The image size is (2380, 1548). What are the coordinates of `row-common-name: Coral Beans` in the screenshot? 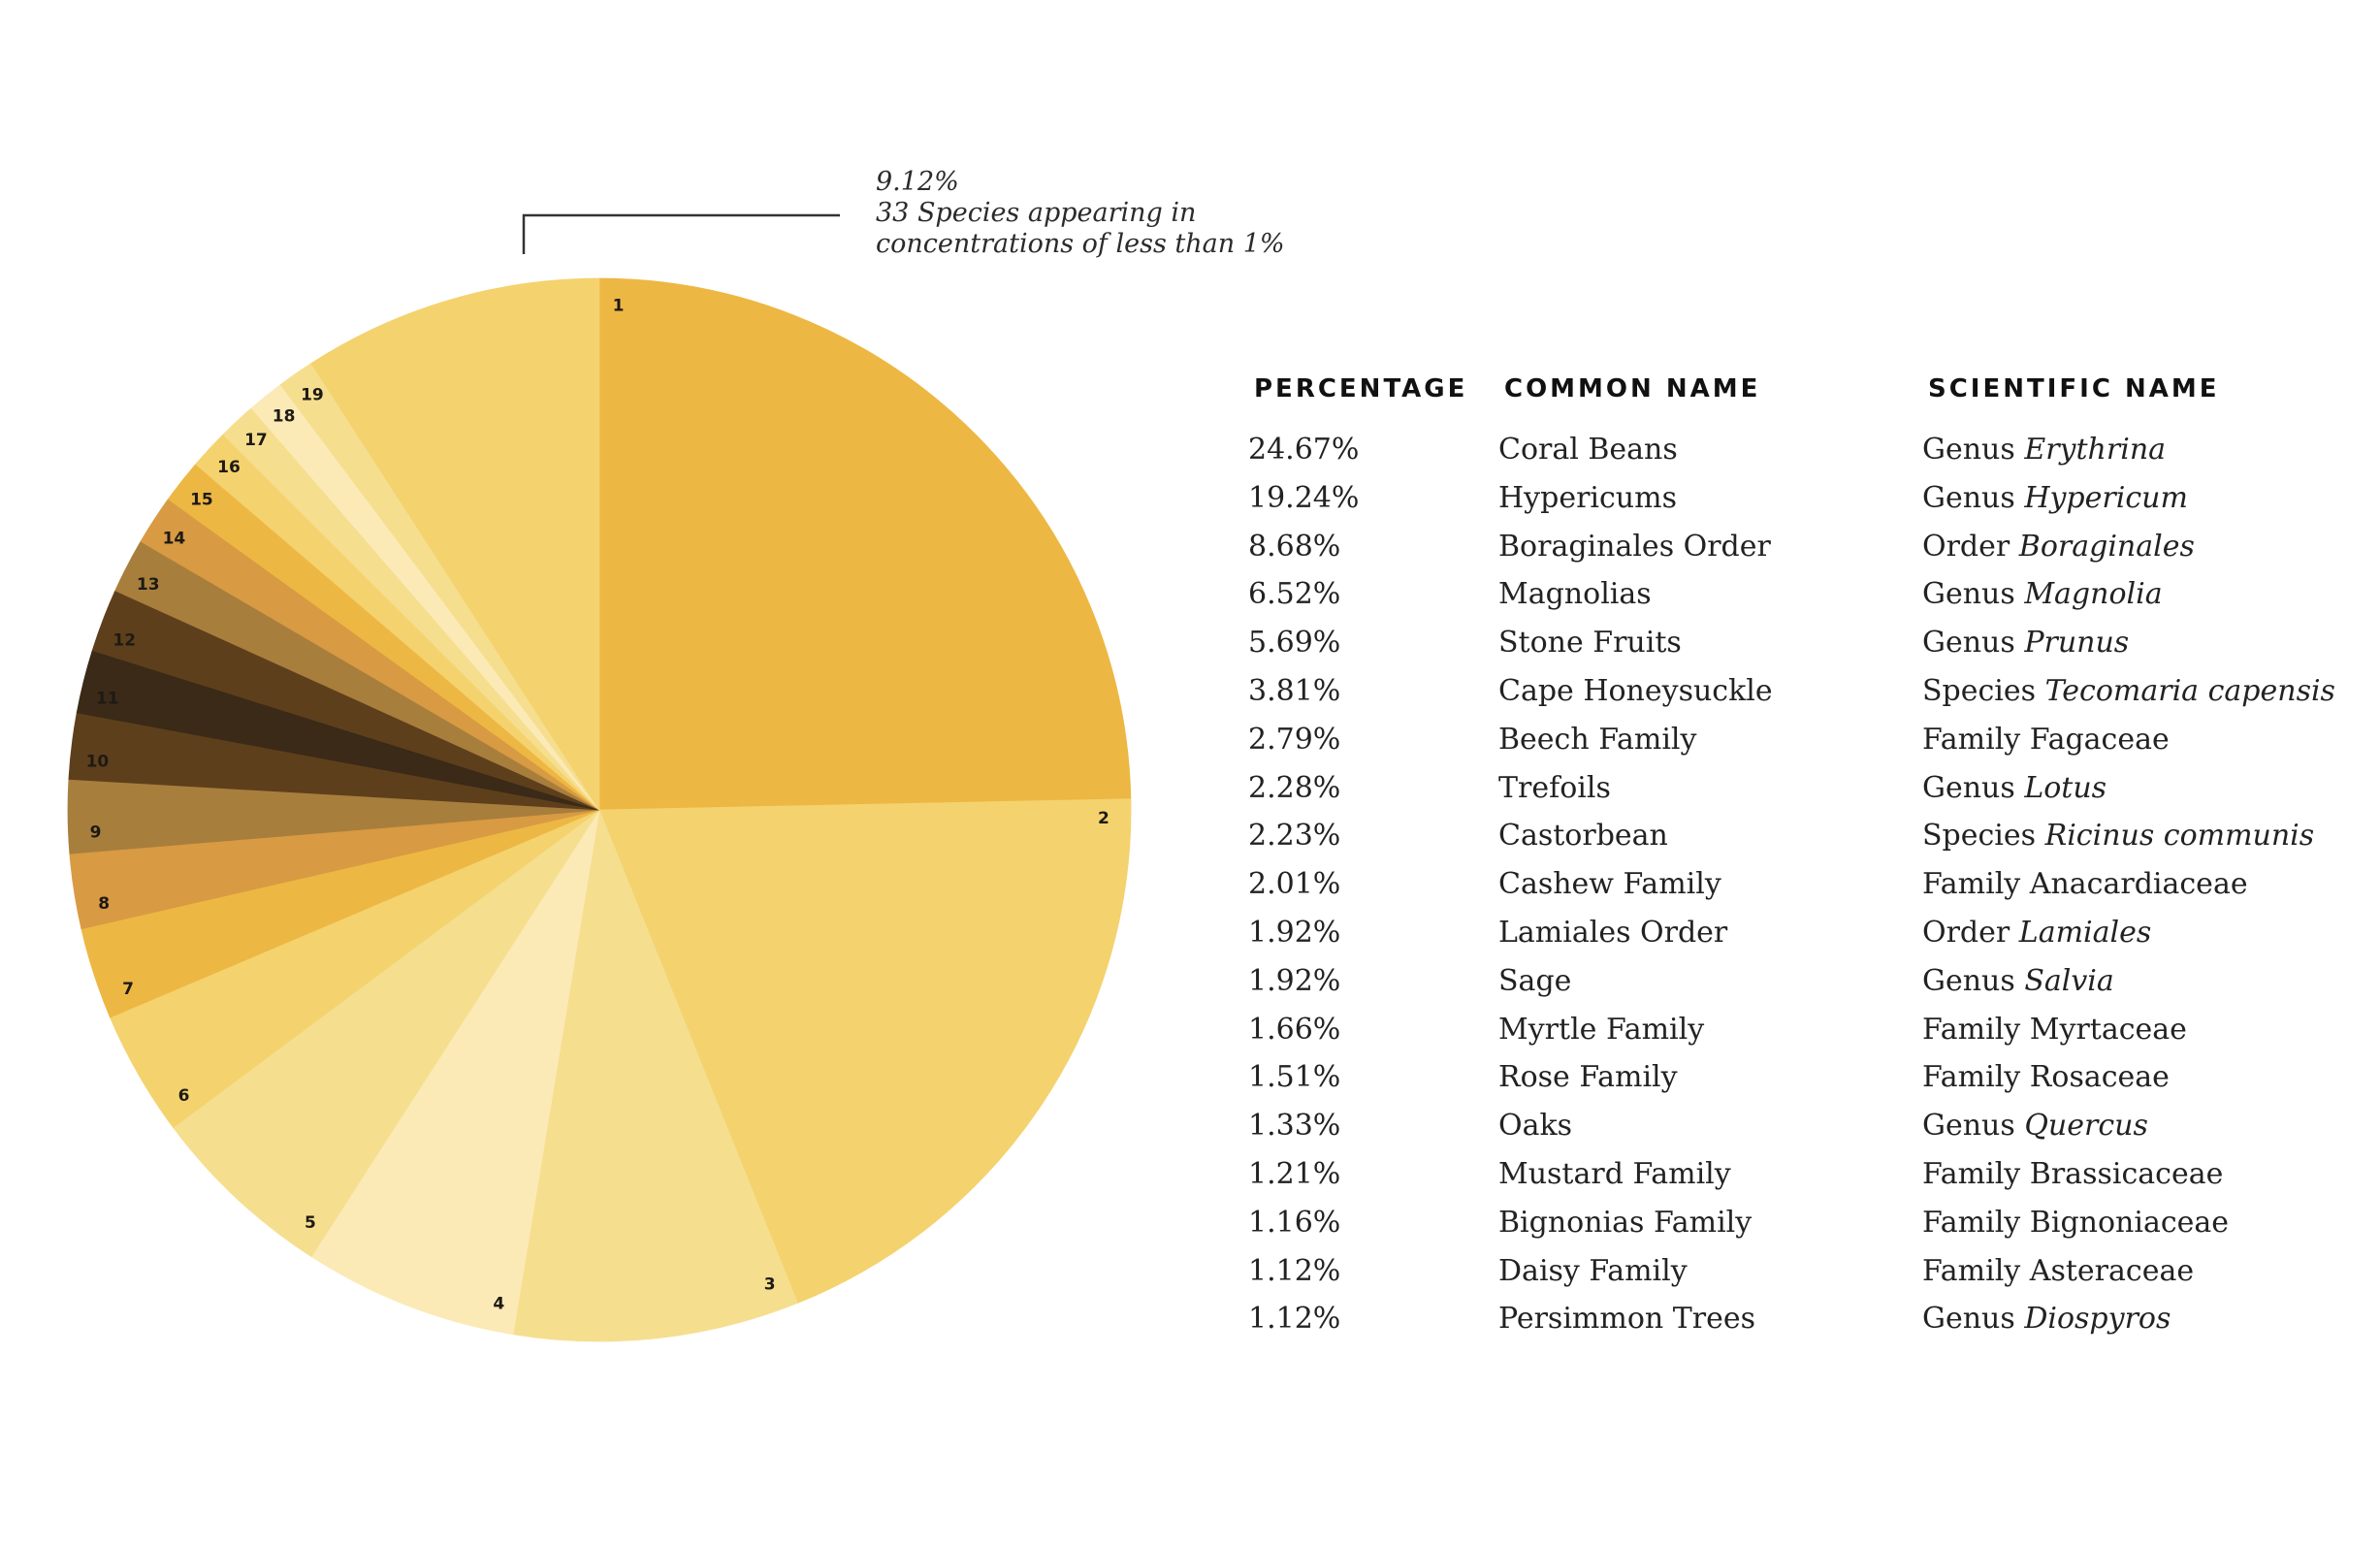 It's located at (1588, 450).